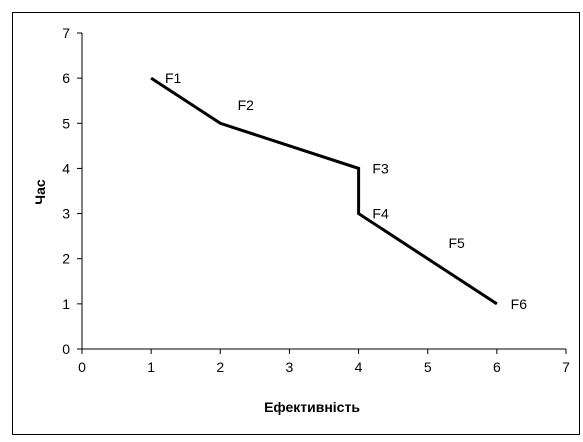  What do you see at coordinates (40, 192) in the screenshot?
I see `y-axis-label: Час` at bounding box center [40, 192].